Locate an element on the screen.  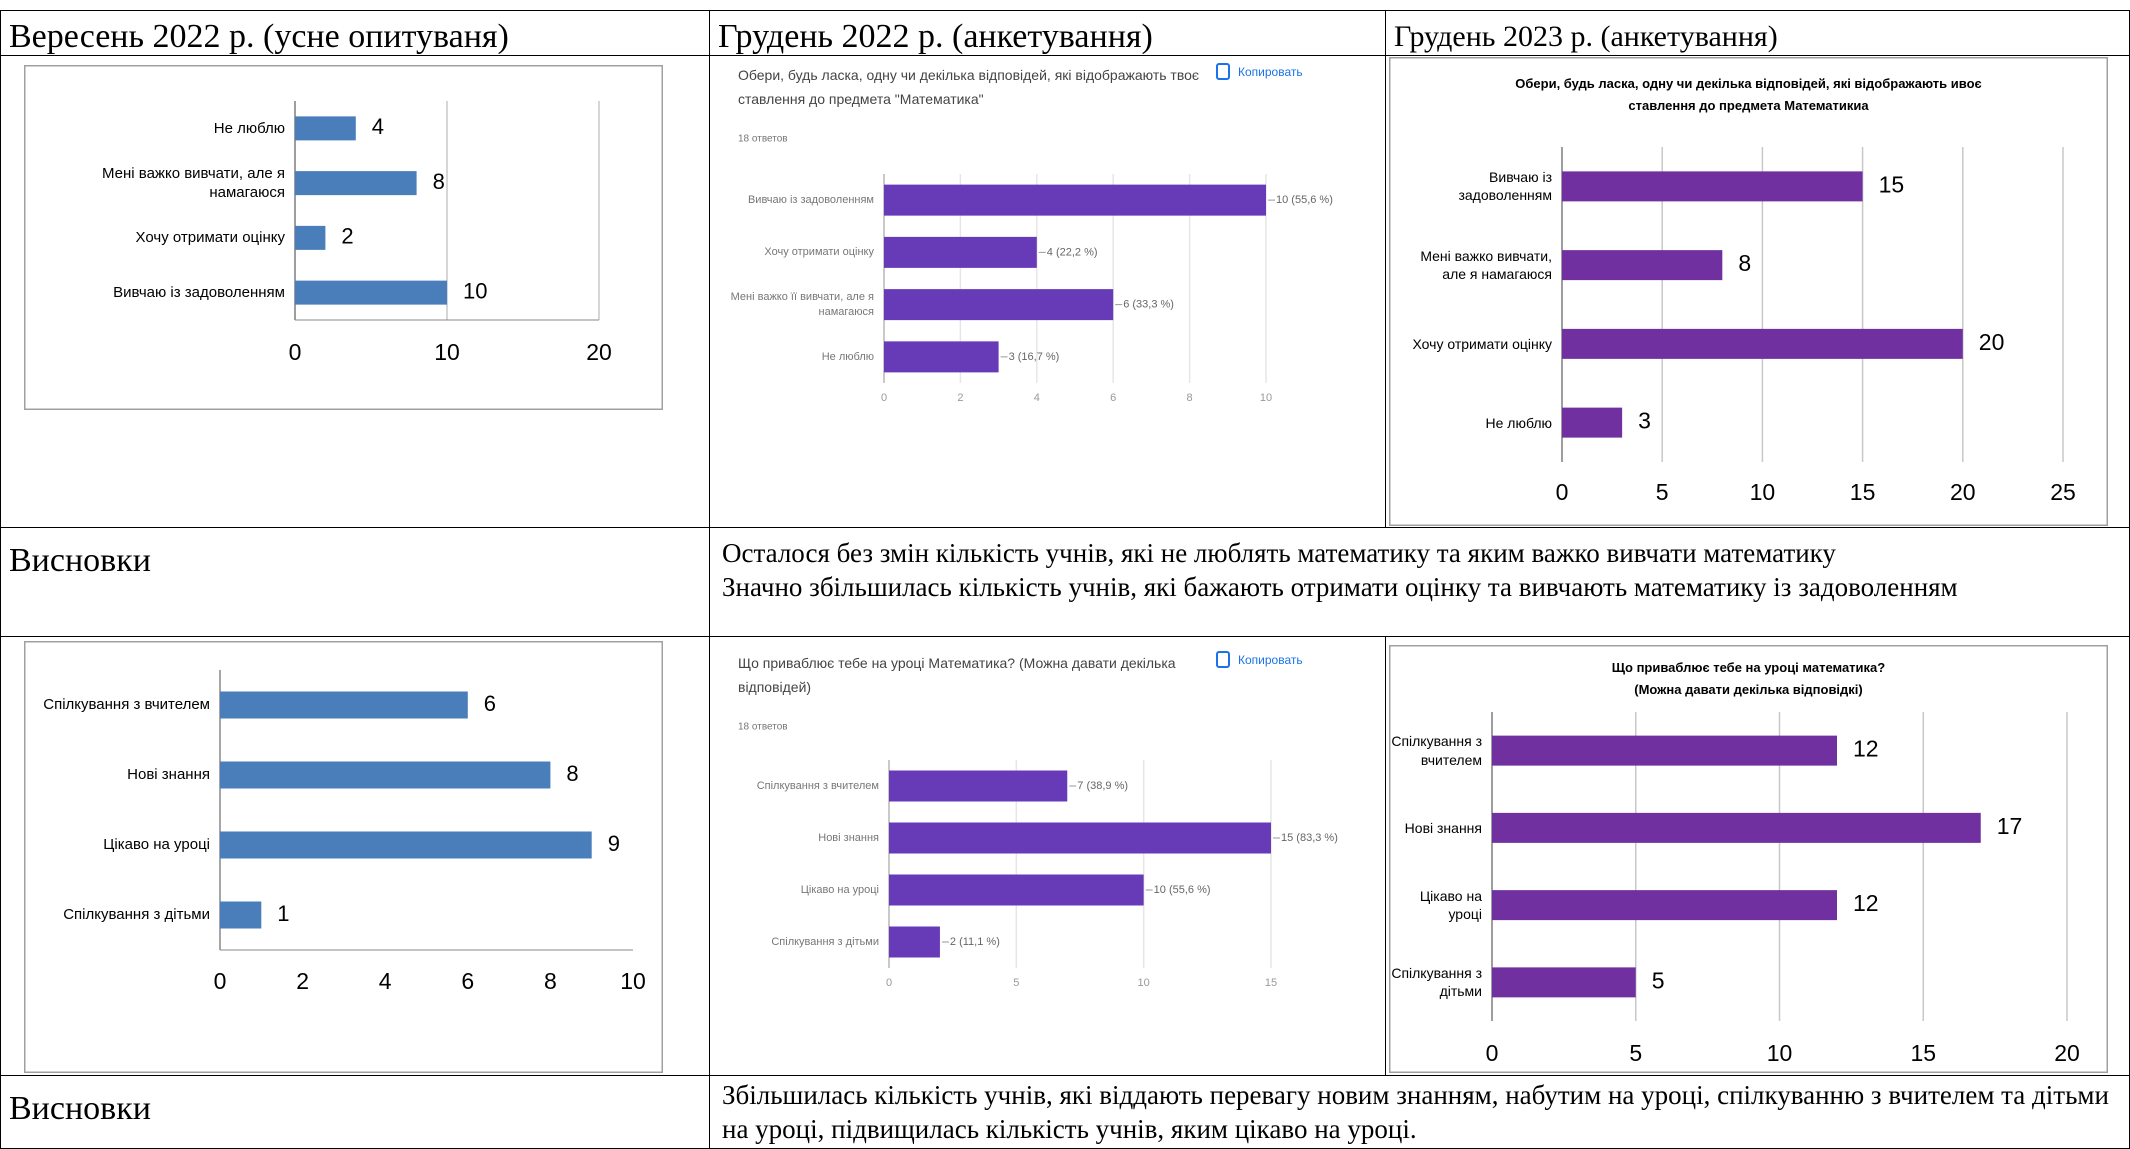
label-text: Висновки is located at coordinates (80, 1108).